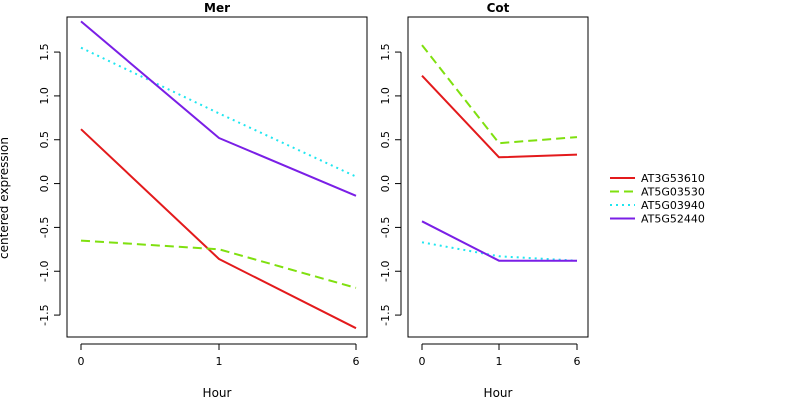 The height and width of the screenshot is (400, 800). Describe the element at coordinates (499, 117) in the screenshot. I see `series-line-at3g53610` at that location.